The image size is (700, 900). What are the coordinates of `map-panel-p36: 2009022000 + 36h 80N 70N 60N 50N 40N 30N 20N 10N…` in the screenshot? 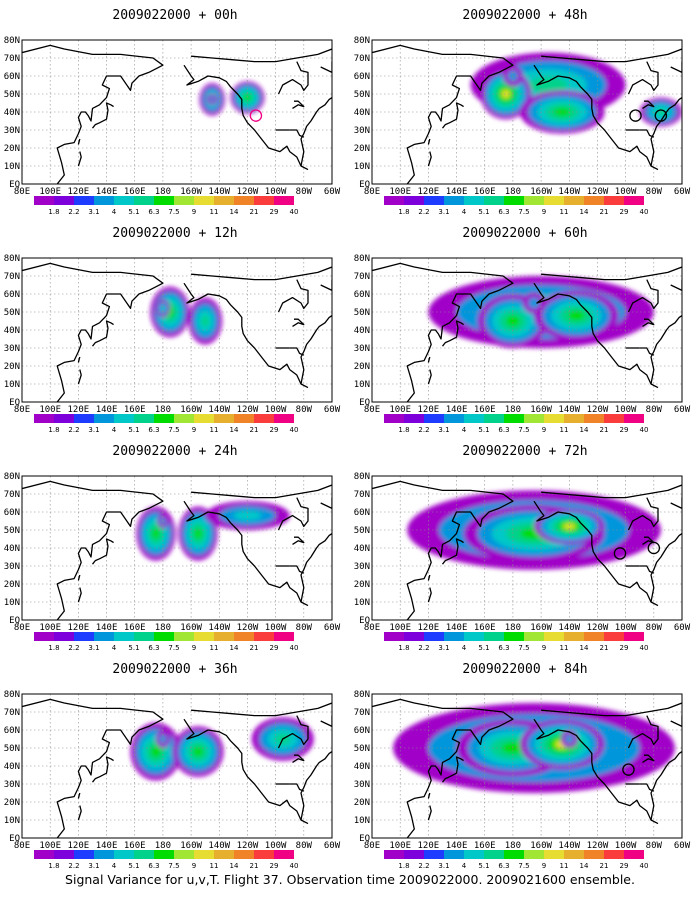 It's located at (175, 763).